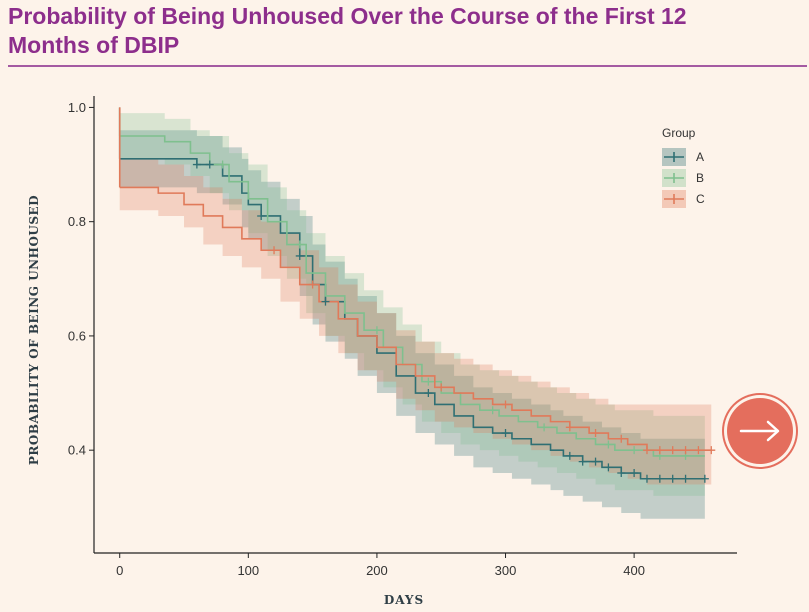  Describe the element at coordinates (77, 450) in the screenshot. I see `y-tick-label: 0.4` at that location.